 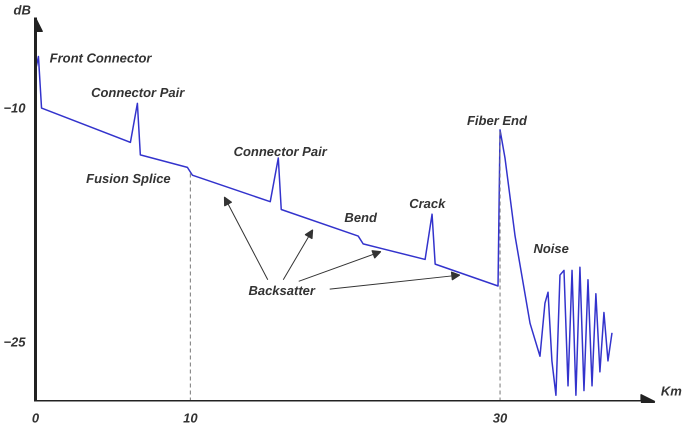 What do you see at coordinates (36, 418) in the screenshot?
I see `x-tick-label: 0` at bounding box center [36, 418].